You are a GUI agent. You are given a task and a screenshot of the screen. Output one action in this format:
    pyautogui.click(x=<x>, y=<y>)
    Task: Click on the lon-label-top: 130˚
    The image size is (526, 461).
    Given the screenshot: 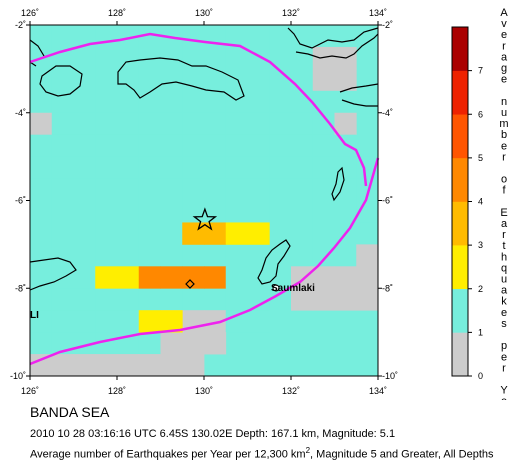 What is the action you would take?
    pyautogui.click(x=204, y=13)
    